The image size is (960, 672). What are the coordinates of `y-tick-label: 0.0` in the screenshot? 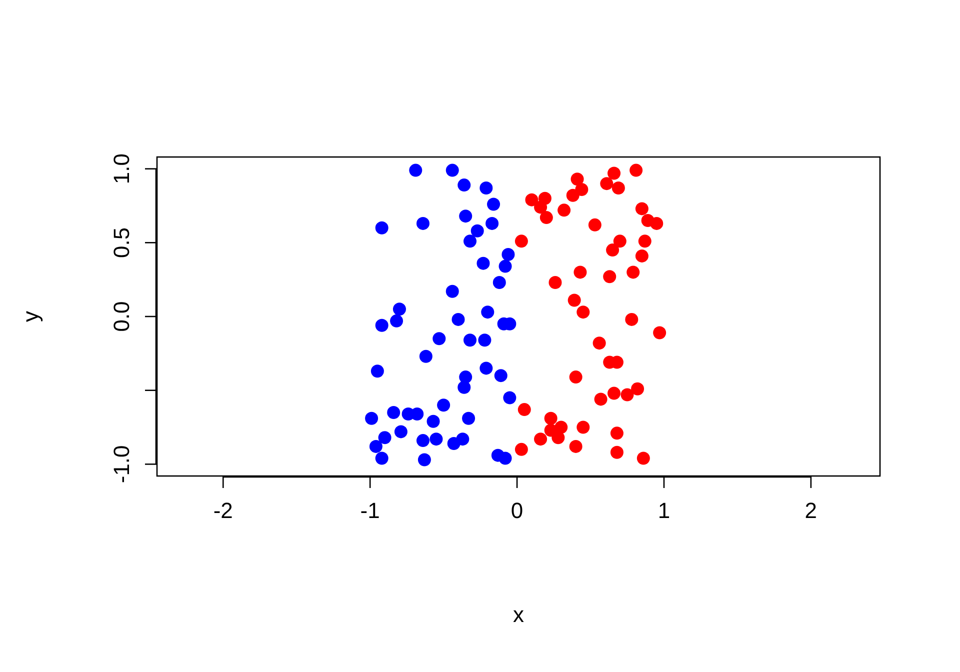 It's located at (121, 316).